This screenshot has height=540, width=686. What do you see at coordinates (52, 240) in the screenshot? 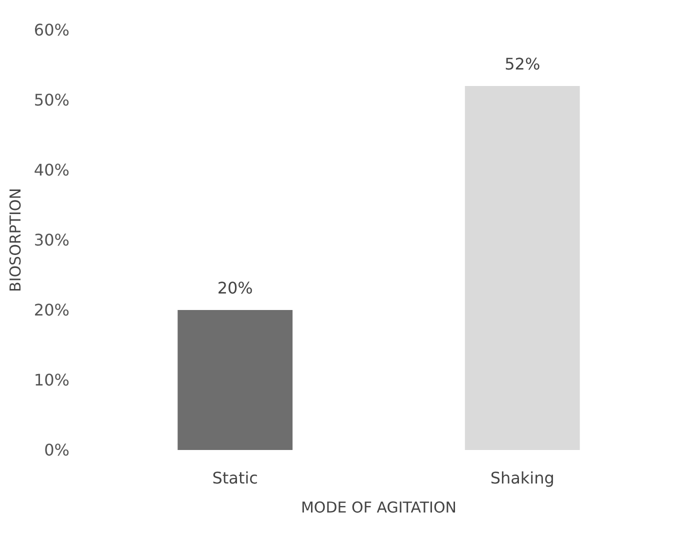
I see `y-tick-label: 30%` at bounding box center [52, 240].